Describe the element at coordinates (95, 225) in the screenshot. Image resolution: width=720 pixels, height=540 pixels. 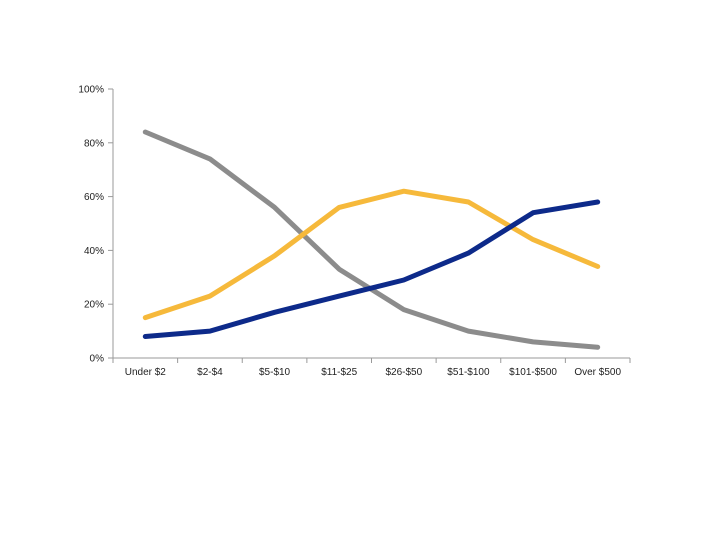
I see `y-tick-group: 0% 20% 40% 60% 80% 100%` at that location.